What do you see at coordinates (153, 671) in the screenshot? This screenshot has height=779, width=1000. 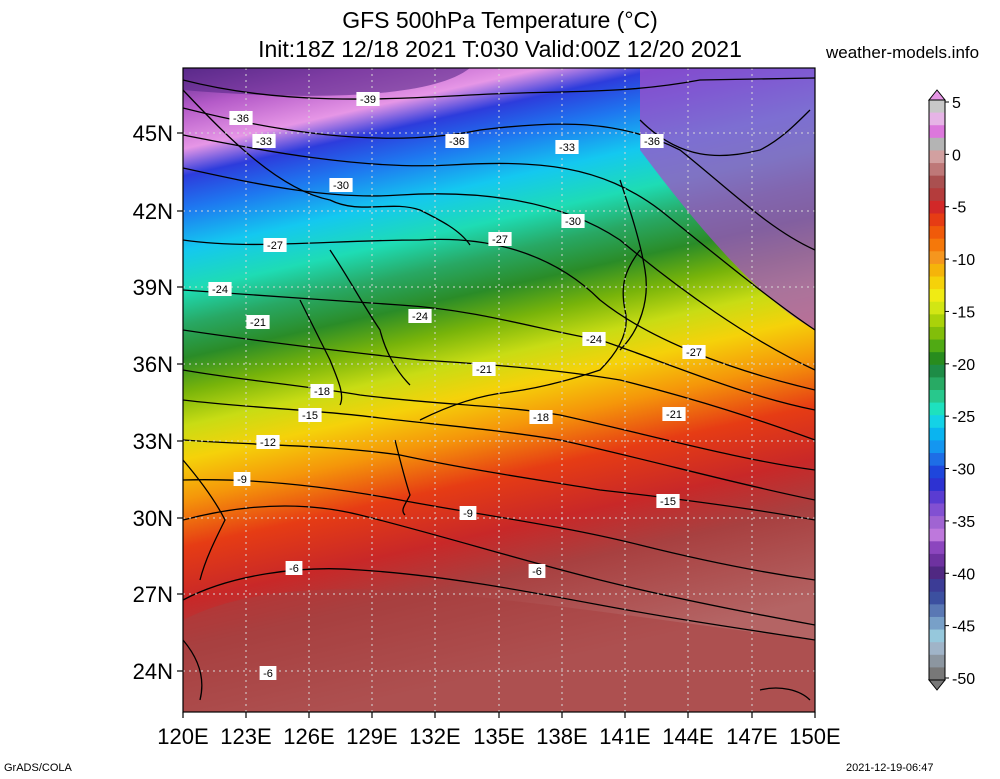 I see `latitude-label: 24N` at bounding box center [153, 671].